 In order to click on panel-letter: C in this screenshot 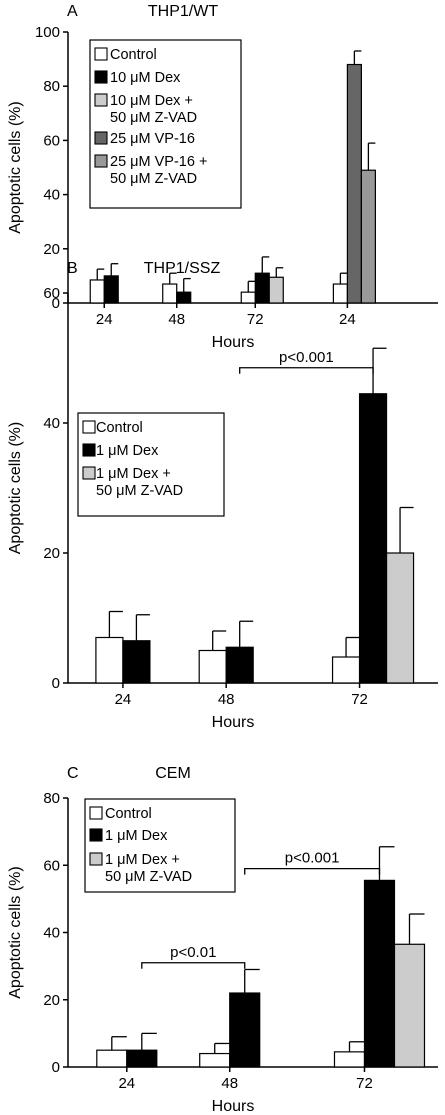, I will do `click(73, 773)`.